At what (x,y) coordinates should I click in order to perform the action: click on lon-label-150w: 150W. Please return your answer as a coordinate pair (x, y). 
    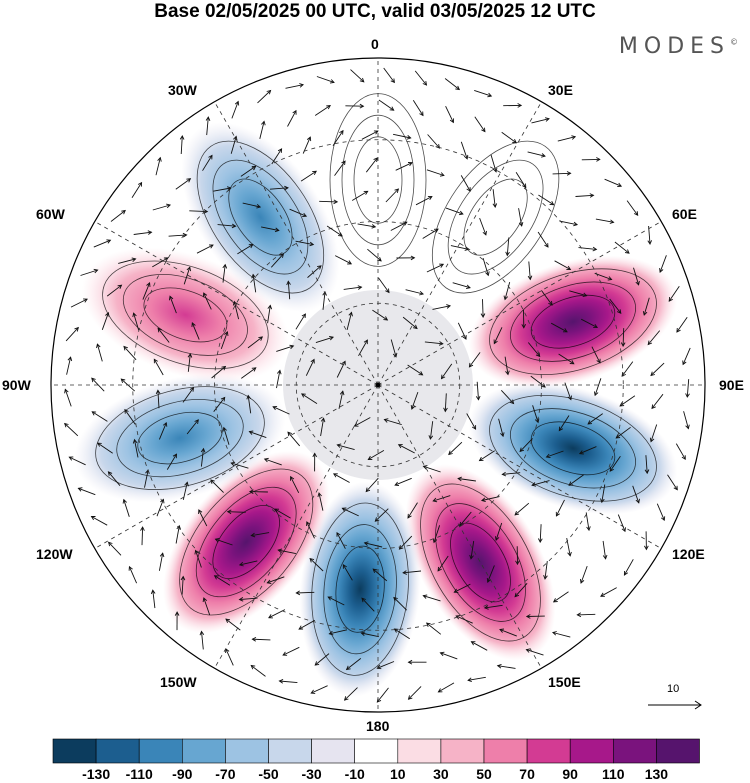
    Looking at the image, I should click on (178, 682).